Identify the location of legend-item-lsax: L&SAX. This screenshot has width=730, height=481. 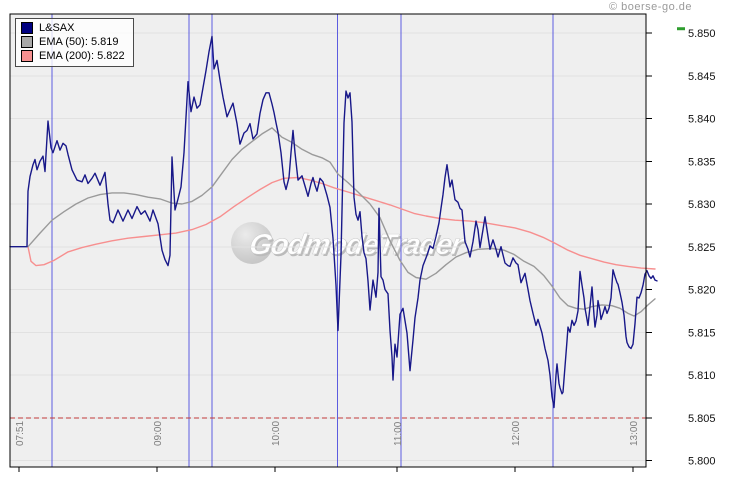
(73, 28).